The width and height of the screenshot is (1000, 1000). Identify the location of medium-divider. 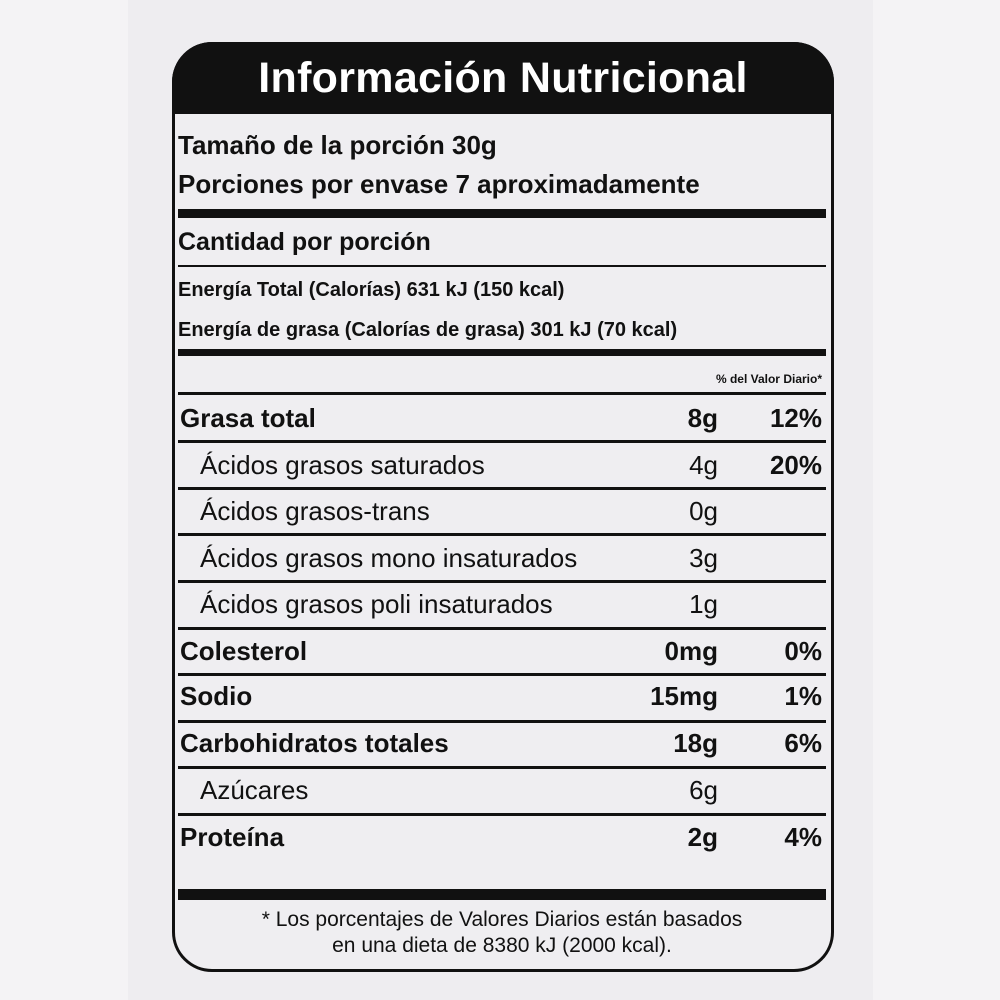
(502, 352).